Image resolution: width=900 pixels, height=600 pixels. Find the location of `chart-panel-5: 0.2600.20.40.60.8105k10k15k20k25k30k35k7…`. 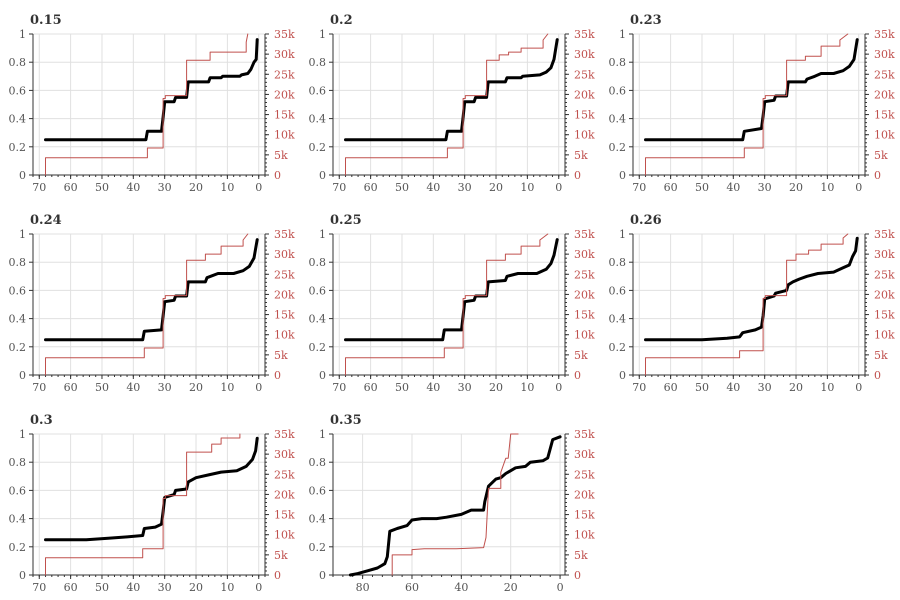

chart-panel-5: 0.2600.20.40.60.8105k10k15k20k25k30k35k7… is located at coordinates (752, 303).